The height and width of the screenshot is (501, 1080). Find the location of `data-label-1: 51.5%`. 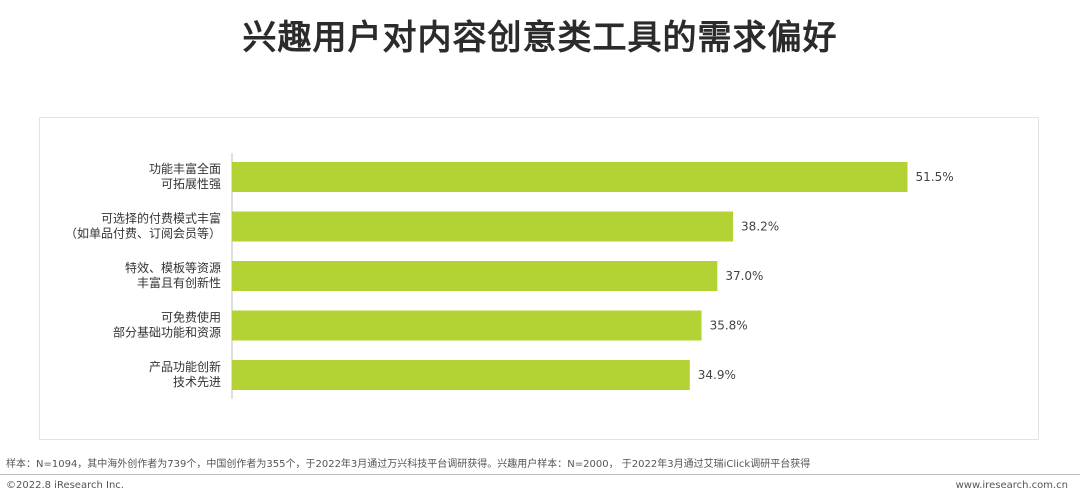

data-label-1: 51.5% is located at coordinates (935, 177).